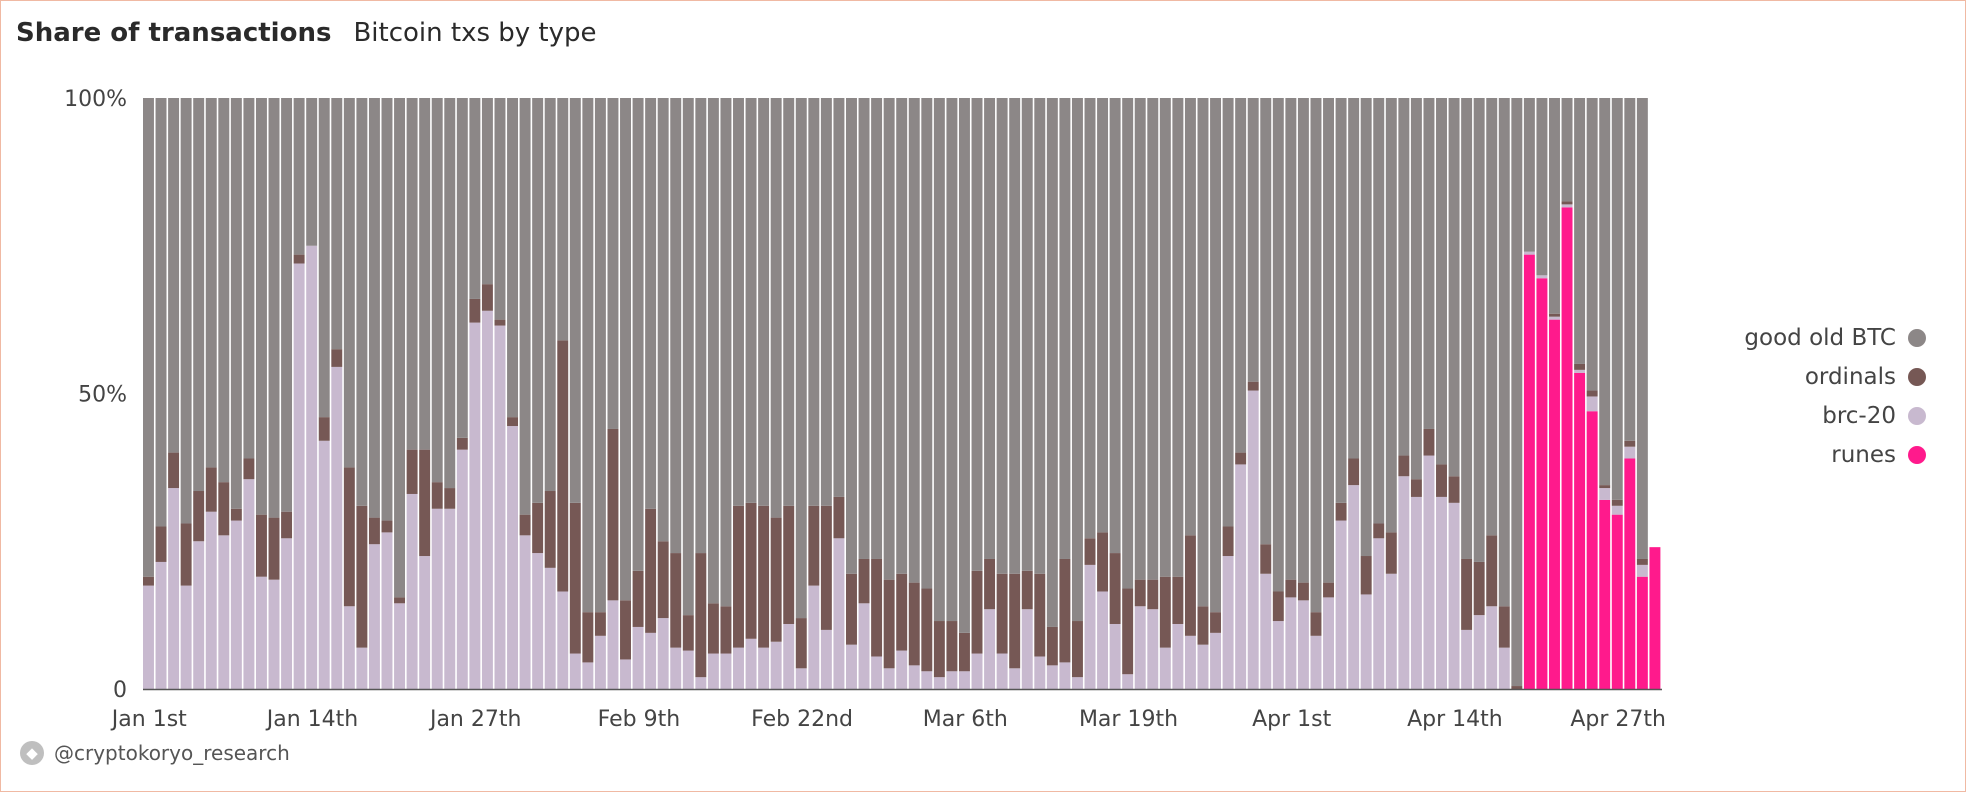  I want to click on legend-item-runes: runes, so click(1835, 454).